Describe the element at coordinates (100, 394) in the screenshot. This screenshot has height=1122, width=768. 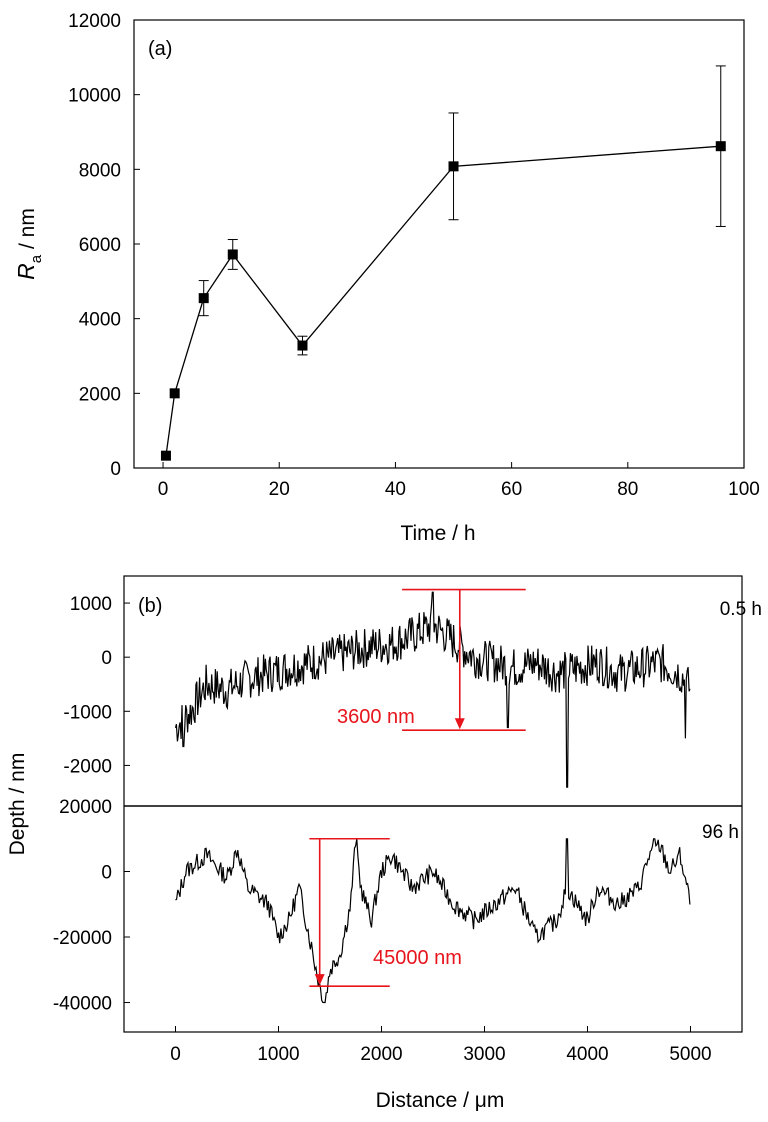
I see `y-tick-label: 2000` at that location.